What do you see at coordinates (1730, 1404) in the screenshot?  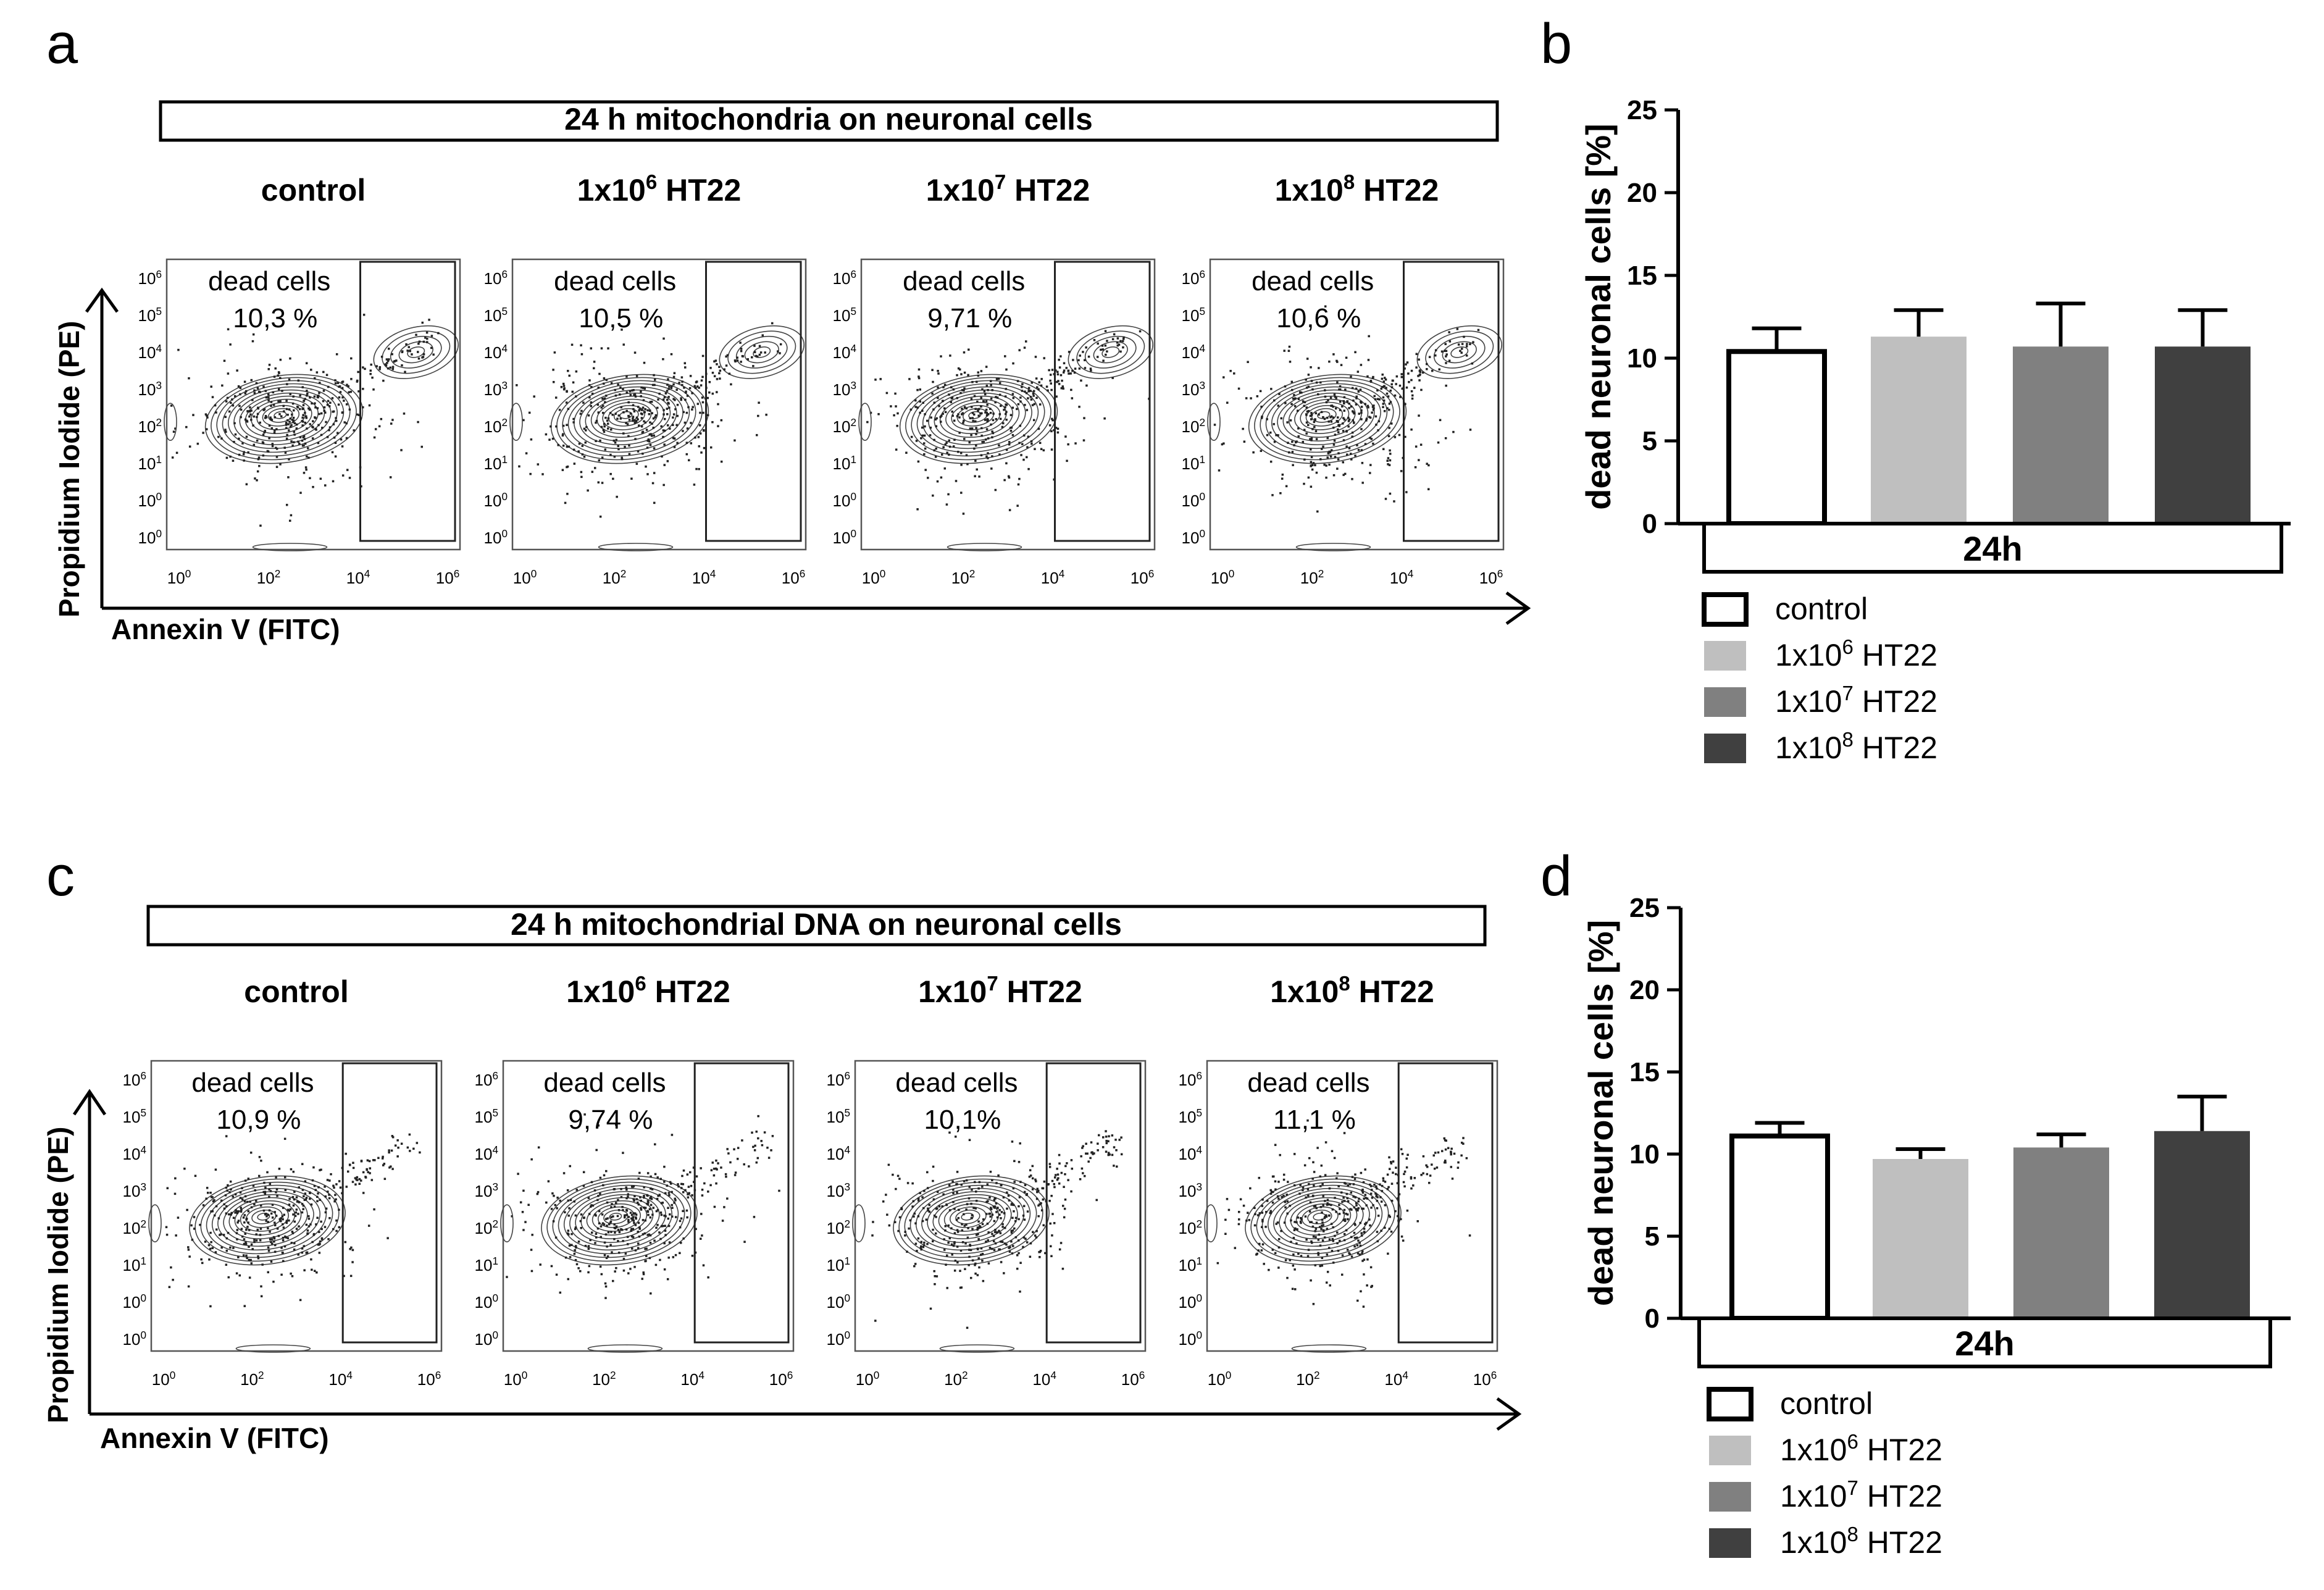 I see `legend-swatch` at bounding box center [1730, 1404].